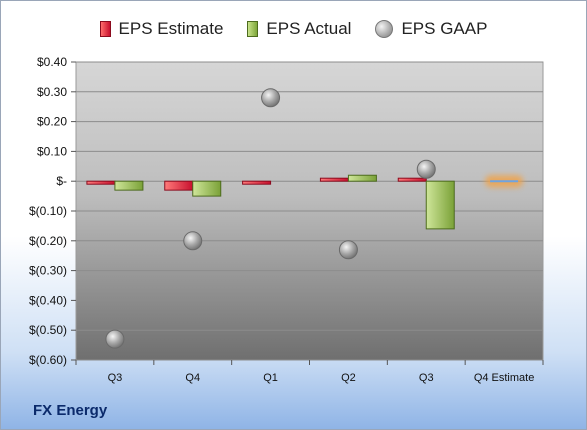 Image resolution: width=587 pixels, height=430 pixels. What do you see at coordinates (384, 29) in the screenshot?
I see `legend-swatch-gaap` at bounding box center [384, 29].